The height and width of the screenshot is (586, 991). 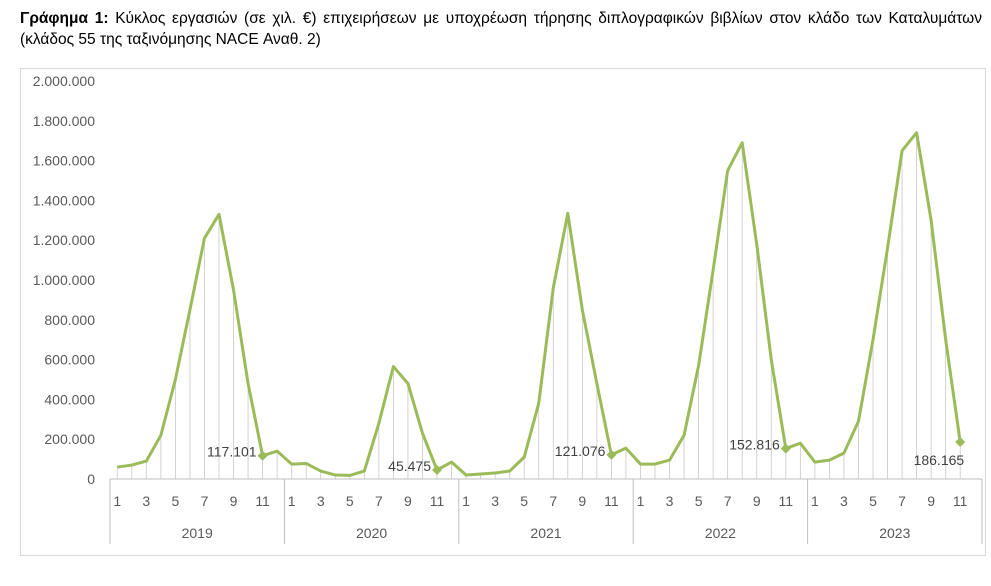 What do you see at coordinates (69, 360) in the screenshot?
I see `y-tick-label: 600.000` at bounding box center [69, 360].